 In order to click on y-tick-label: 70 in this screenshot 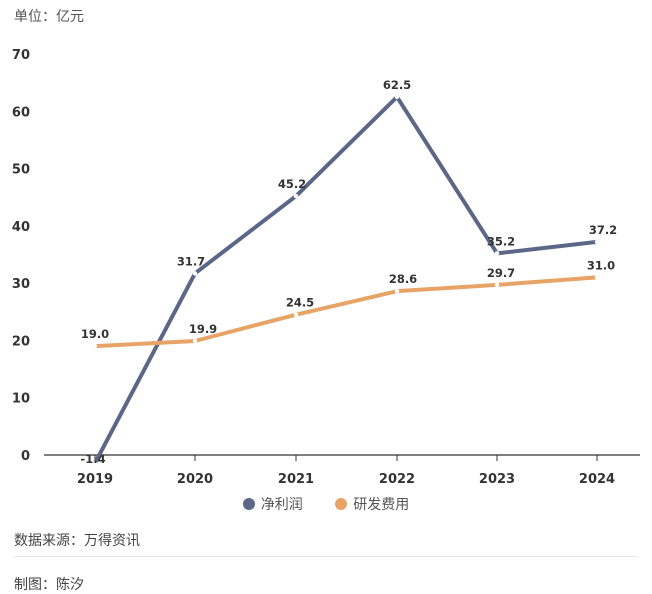, I will do `click(21, 55)`.